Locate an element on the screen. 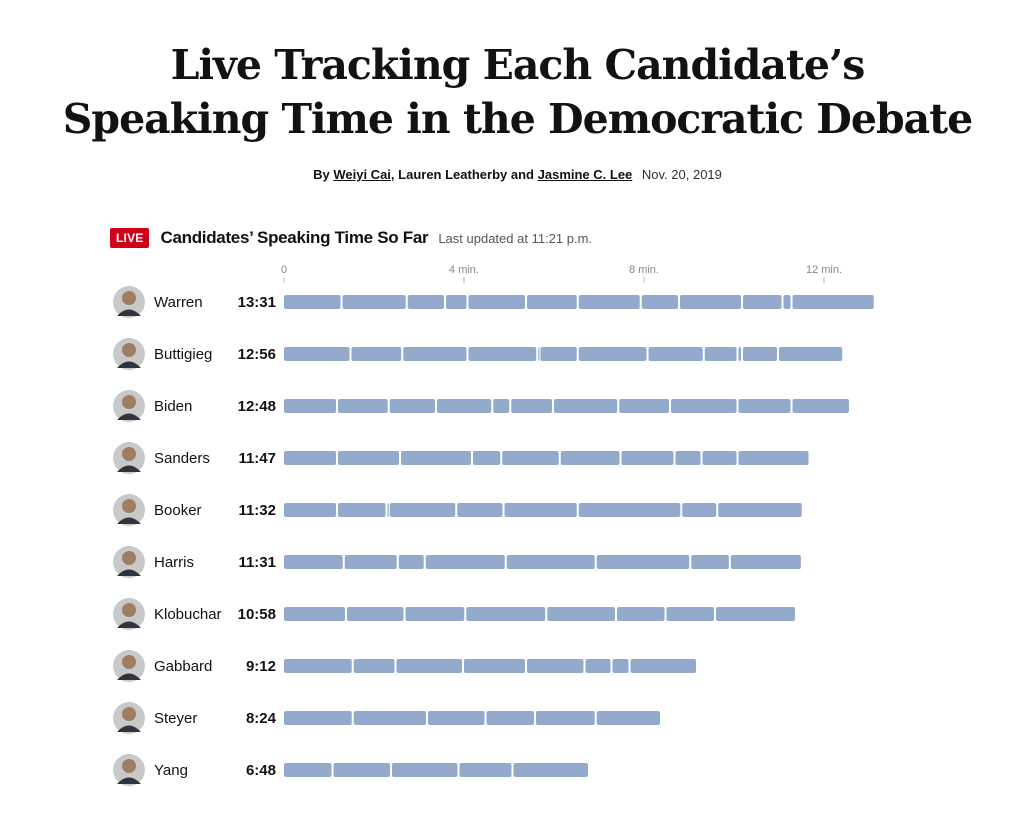 This screenshot has height=832, width=1035. byline-and: and is located at coordinates (522, 174).